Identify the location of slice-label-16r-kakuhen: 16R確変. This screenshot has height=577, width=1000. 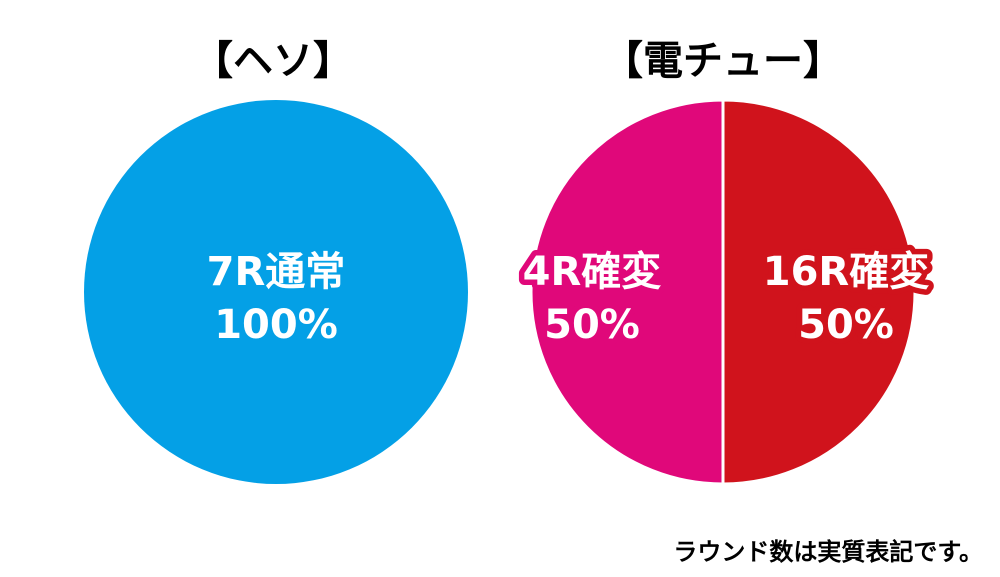
(846, 272).